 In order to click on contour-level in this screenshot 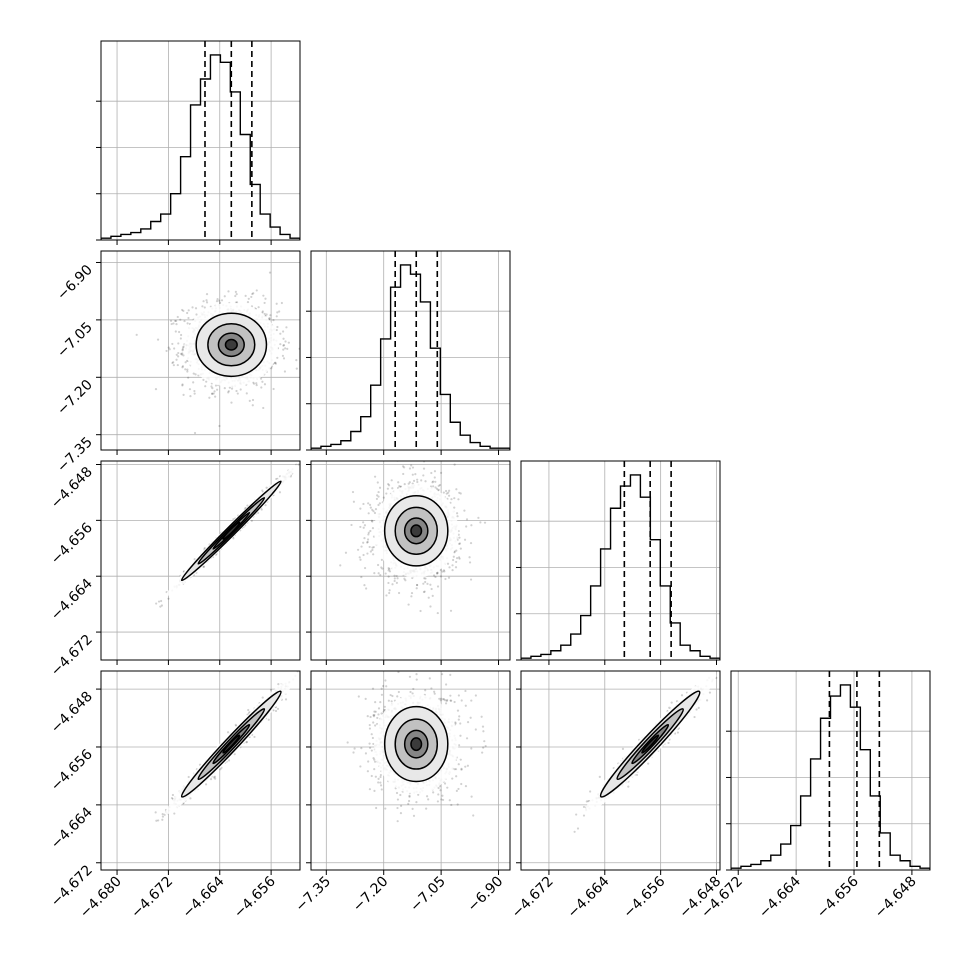, I will do `click(231, 530)`.